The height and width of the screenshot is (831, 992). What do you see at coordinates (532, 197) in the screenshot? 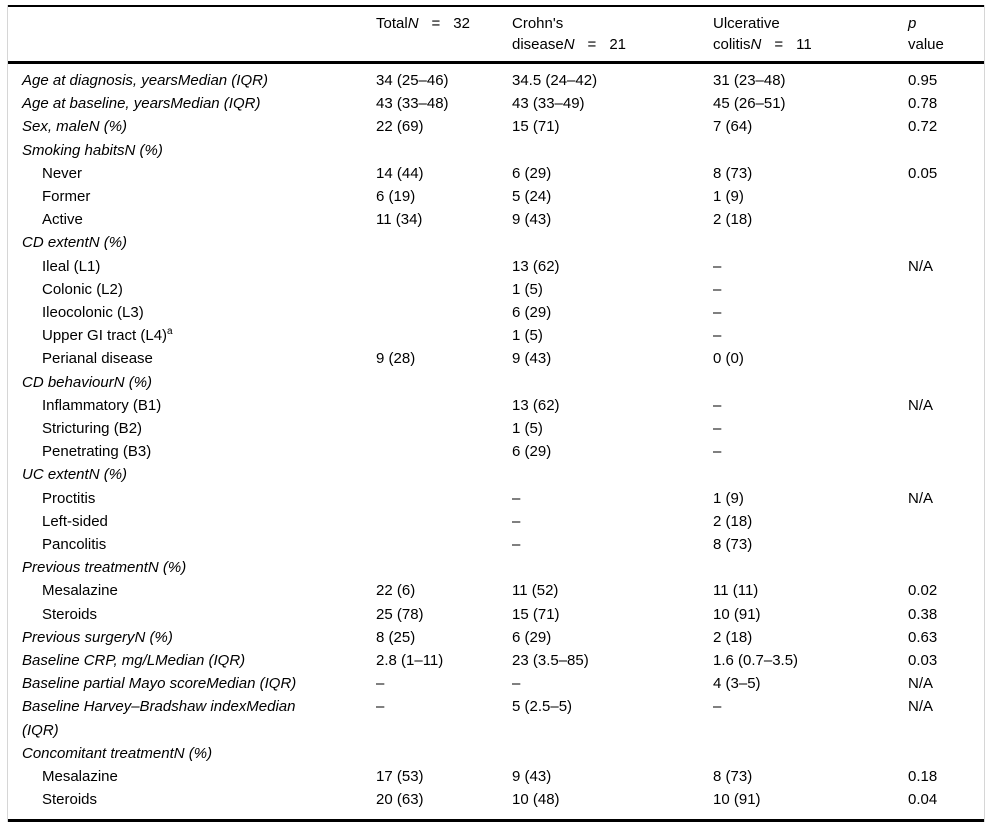
I see `cell-crohns: 5 (24)` at bounding box center [532, 197].